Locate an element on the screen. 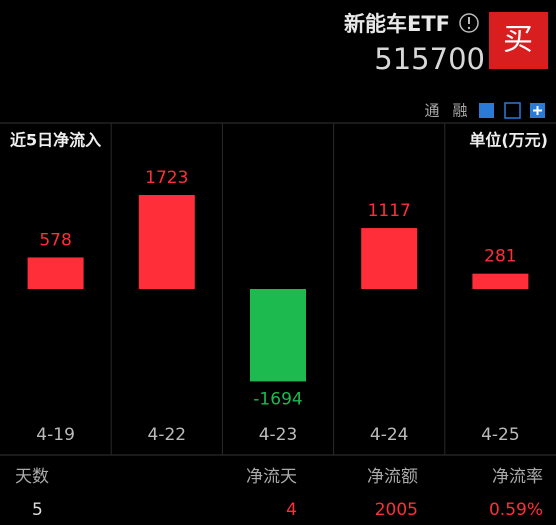 Image resolution: width=556 pixels, height=525 pixels. x-tick-label: 4-19 is located at coordinates (55, 435).